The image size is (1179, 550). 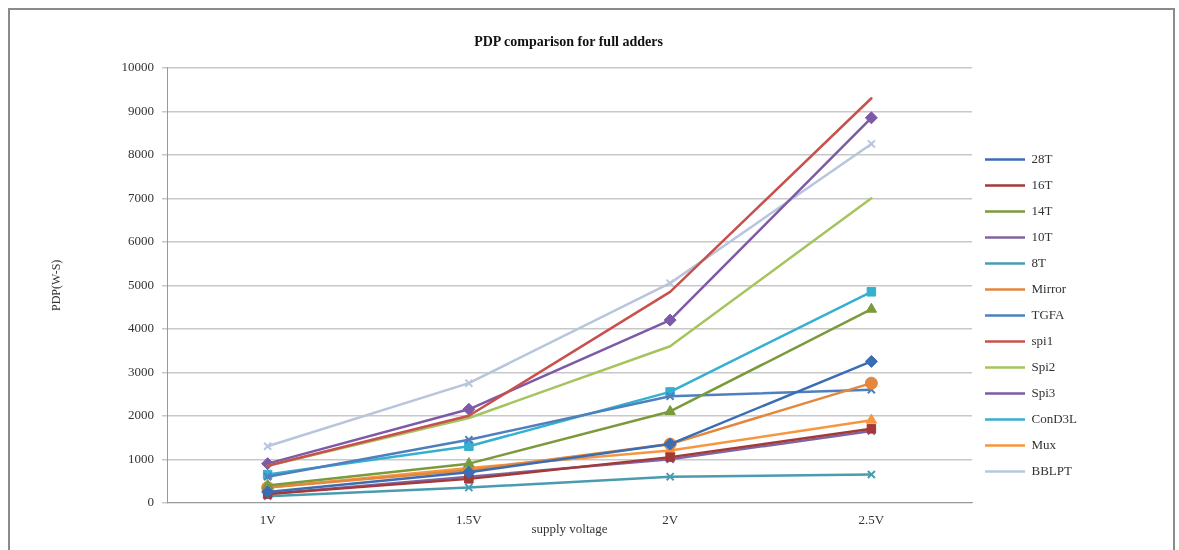 I want to click on legend-label: 10T, so click(x=1042, y=236).